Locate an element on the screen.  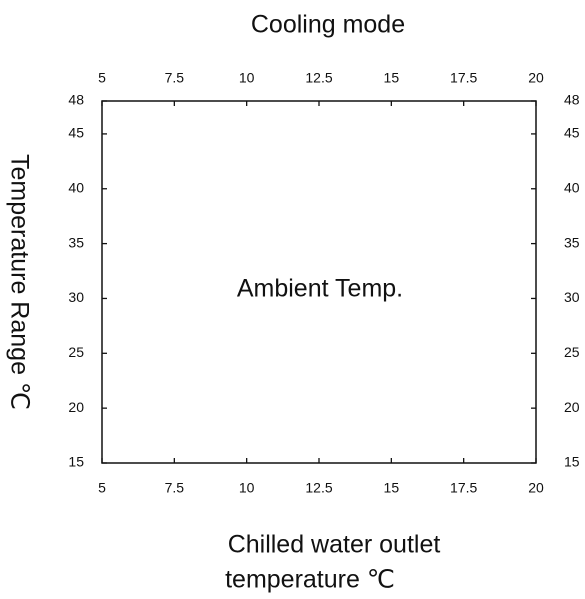
annotation: Ambient Temp. is located at coordinates (320, 289).